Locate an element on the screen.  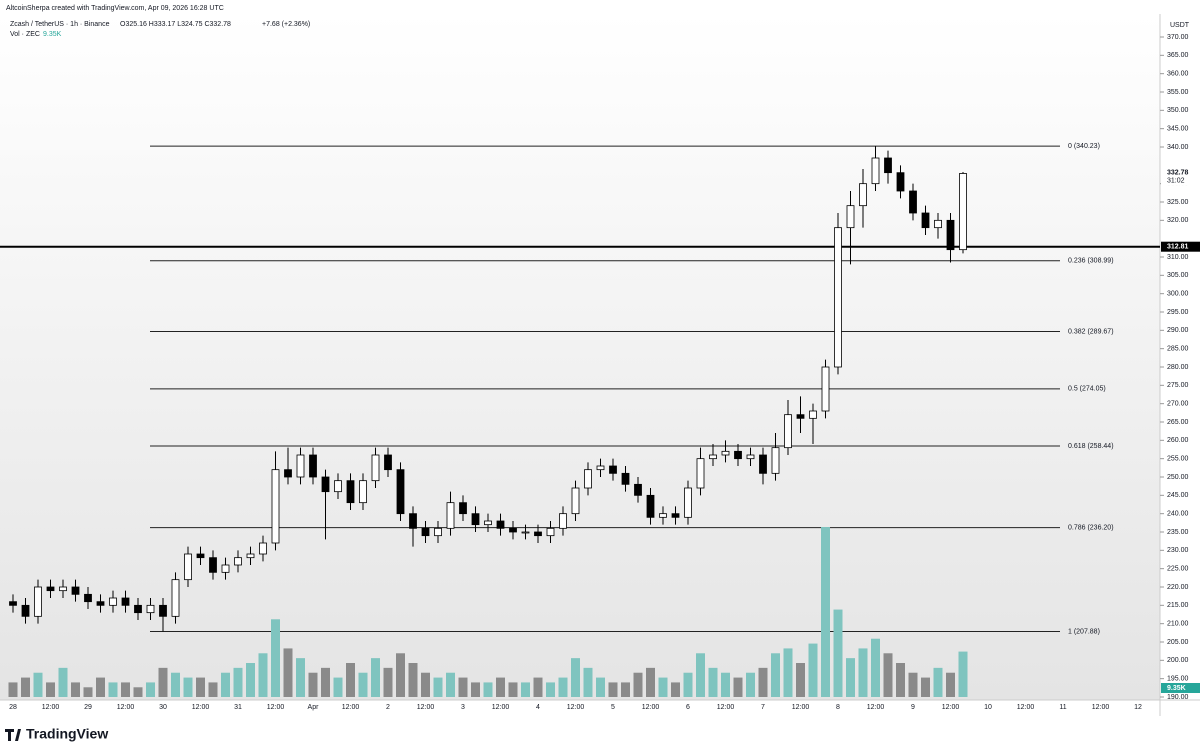
y-tick-label: 360.00 is located at coordinates (1178, 74).